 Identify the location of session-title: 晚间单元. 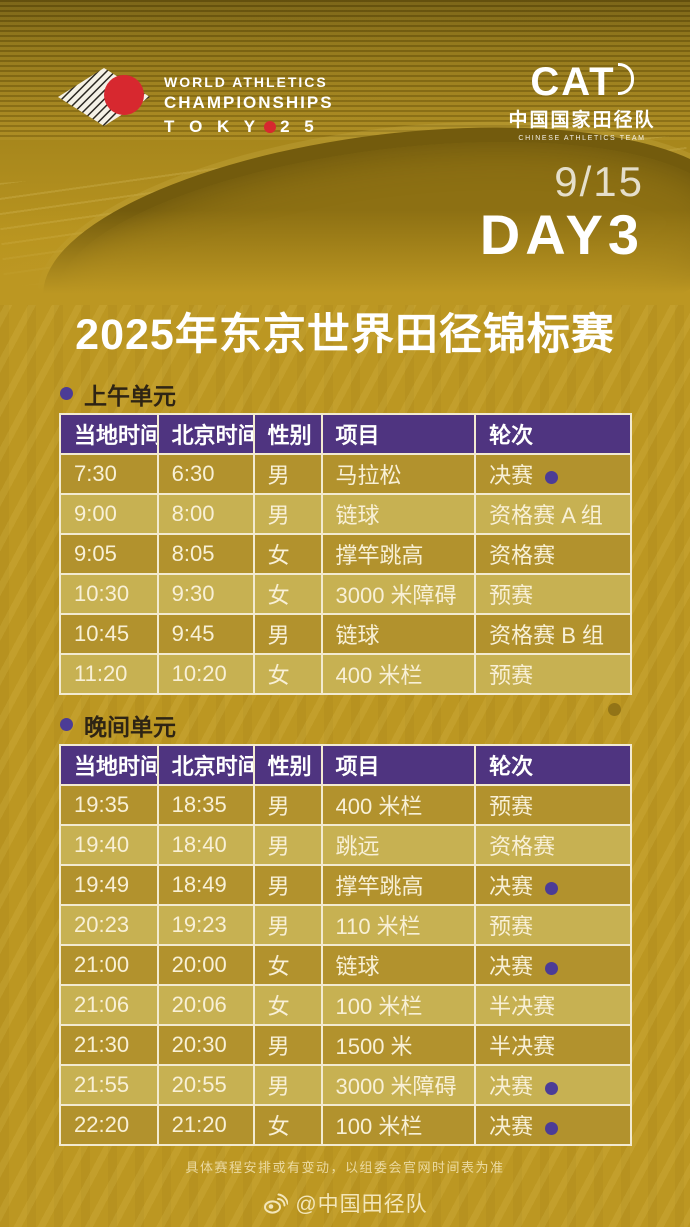
(130, 726).